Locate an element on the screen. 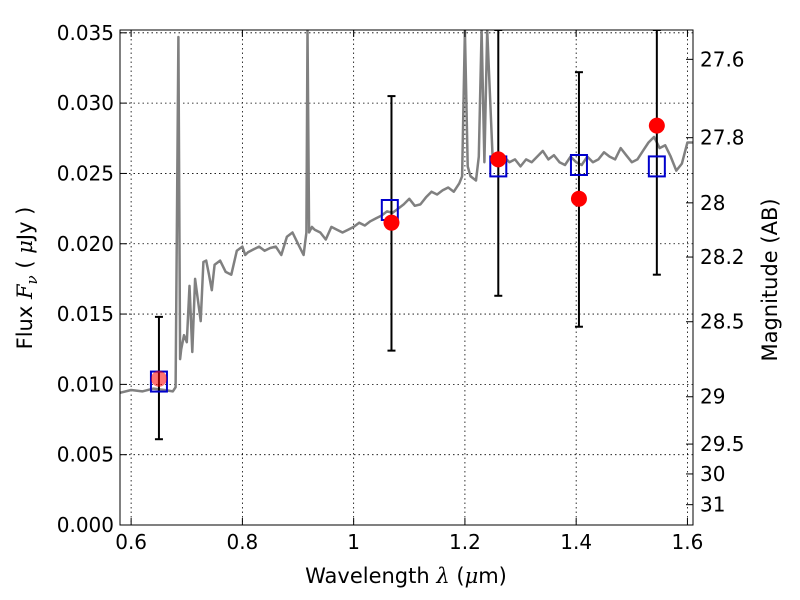  y-tick-label: 0.015 is located at coordinates (85, 314).